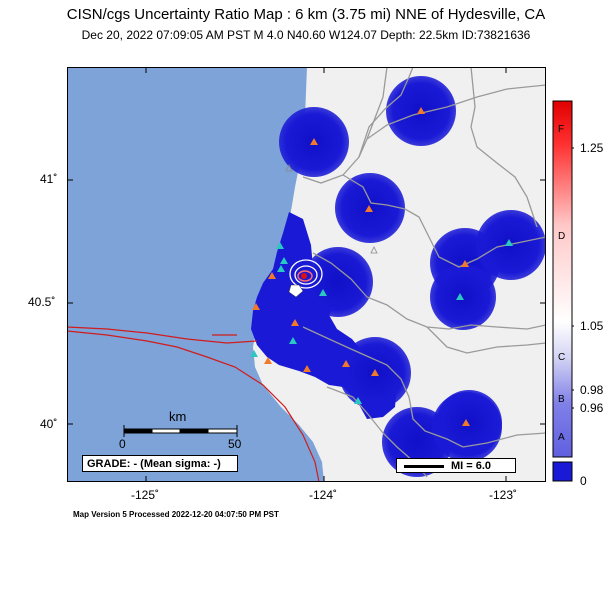  What do you see at coordinates (49, 179) in the screenshot?
I see `lat-label-41: 41˚` at bounding box center [49, 179].